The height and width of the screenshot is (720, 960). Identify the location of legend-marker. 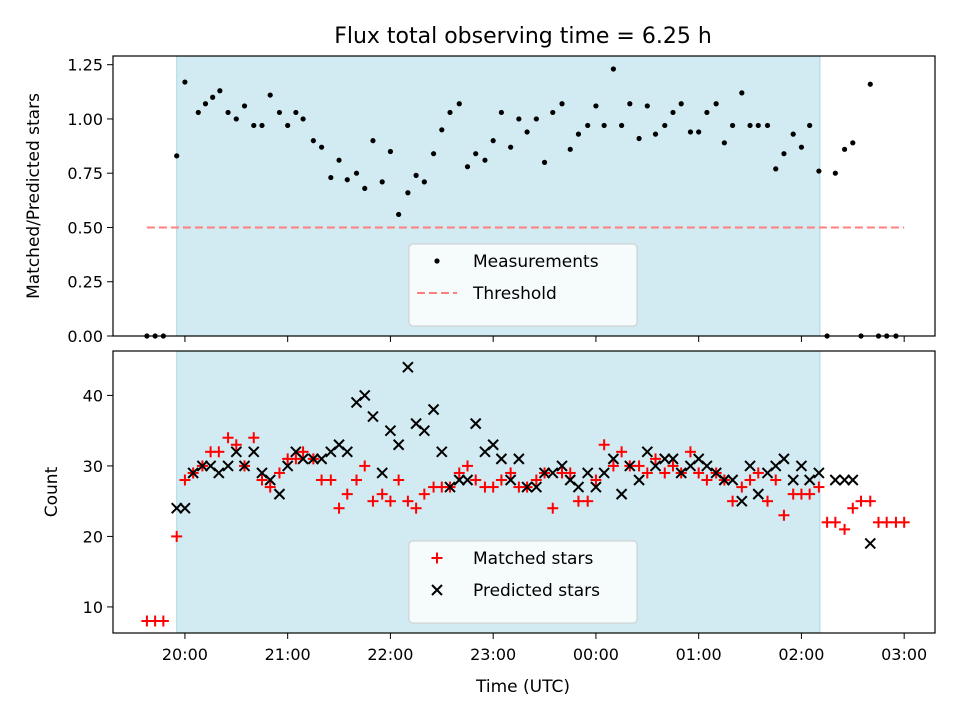
(437, 261).